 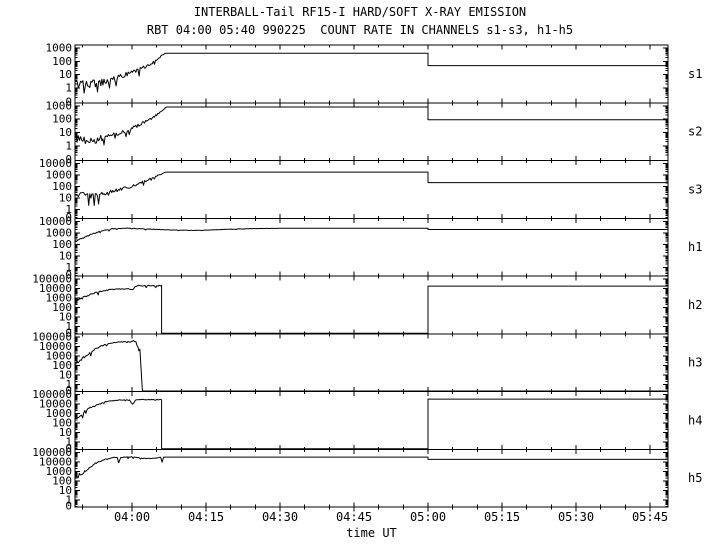 What do you see at coordinates (62, 61) in the screenshot?
I see `y-tick-label-s1: 100` at bounding box center [62, 61].